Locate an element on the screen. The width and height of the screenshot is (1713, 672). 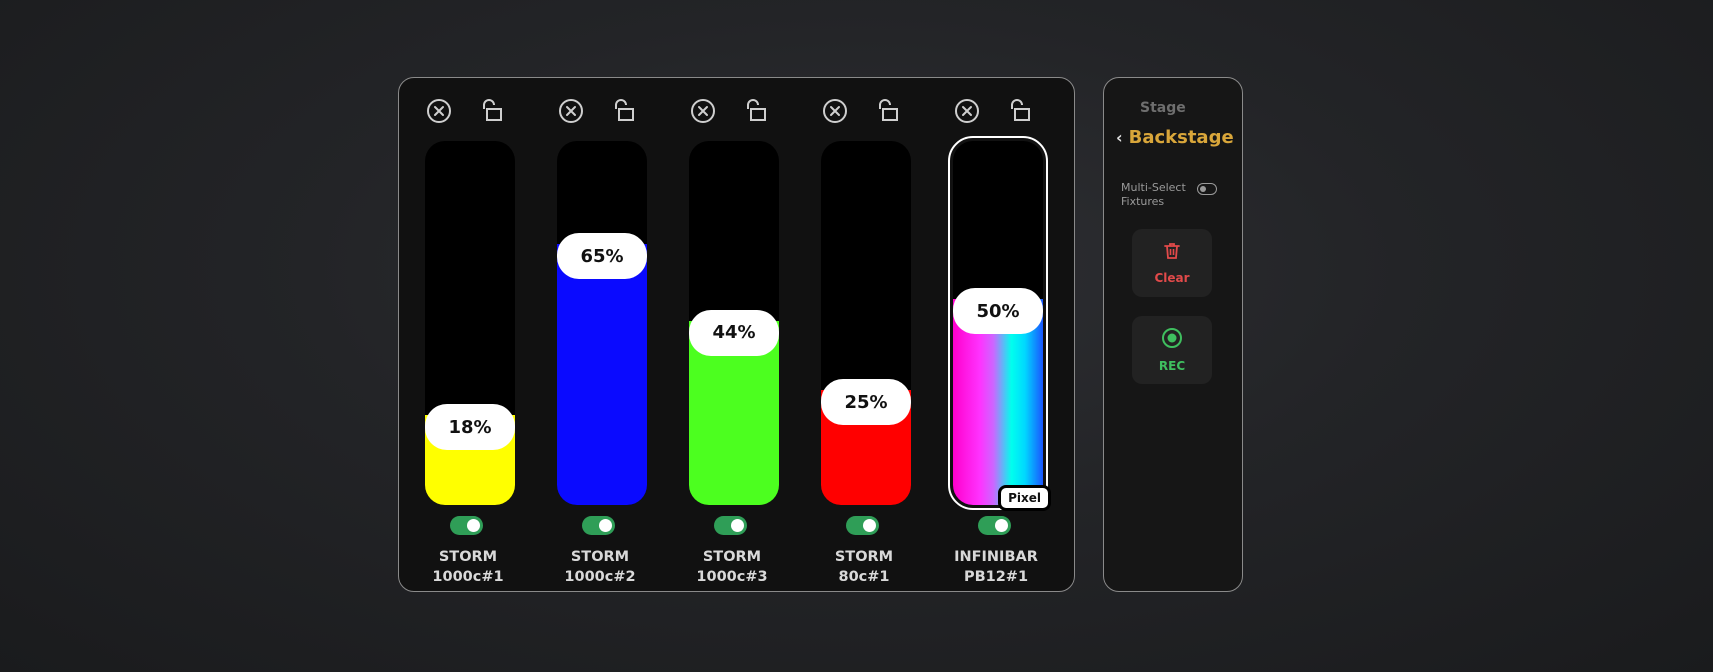
fixture-column: 25% STORM 80c#1 is located at coordinates (864, 334).